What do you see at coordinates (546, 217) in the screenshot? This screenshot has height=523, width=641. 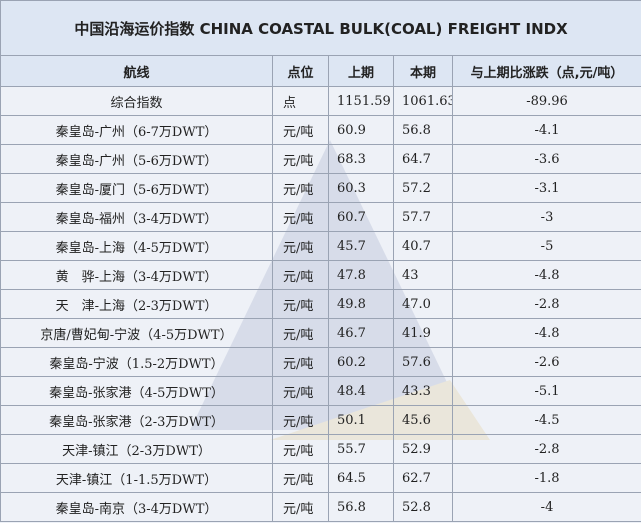 I see `cell: -3` at bounding box center [546, 217].